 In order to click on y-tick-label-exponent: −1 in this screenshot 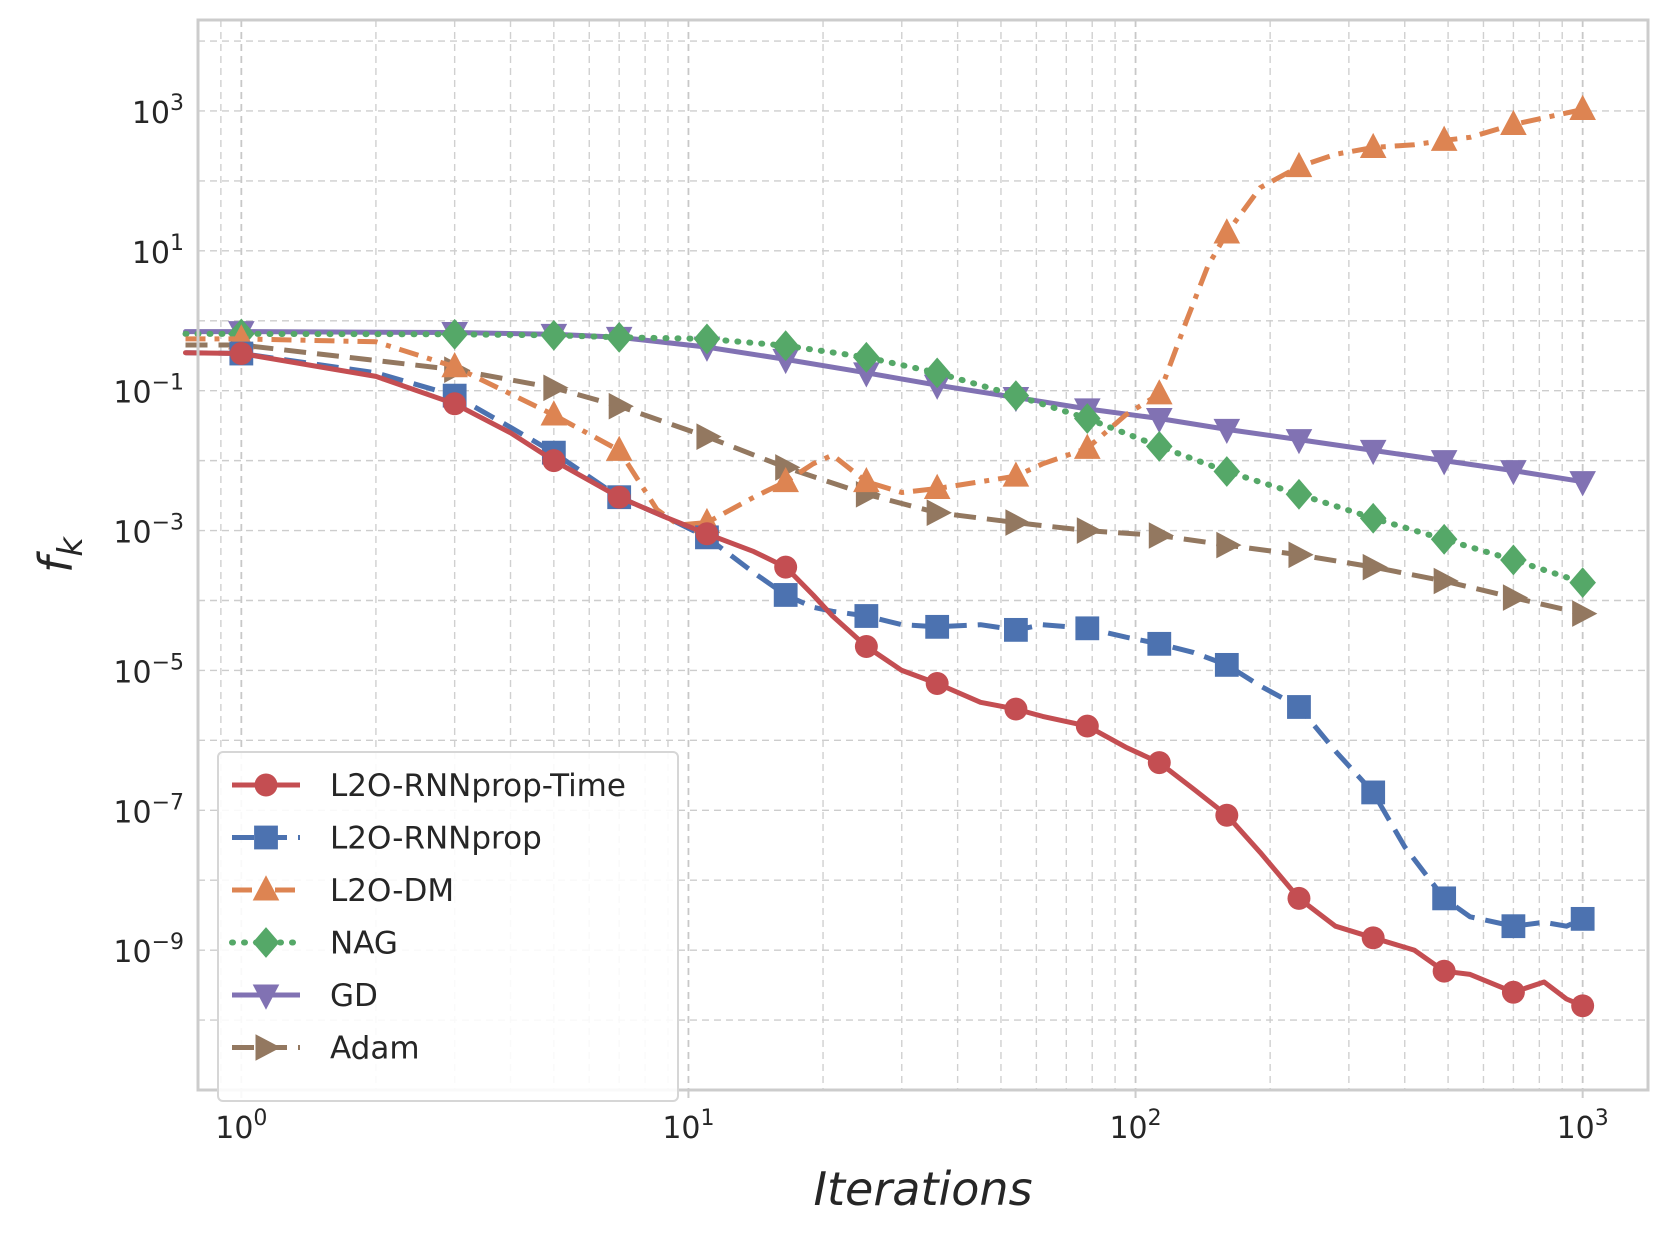, I will do `click(168, 383)`.